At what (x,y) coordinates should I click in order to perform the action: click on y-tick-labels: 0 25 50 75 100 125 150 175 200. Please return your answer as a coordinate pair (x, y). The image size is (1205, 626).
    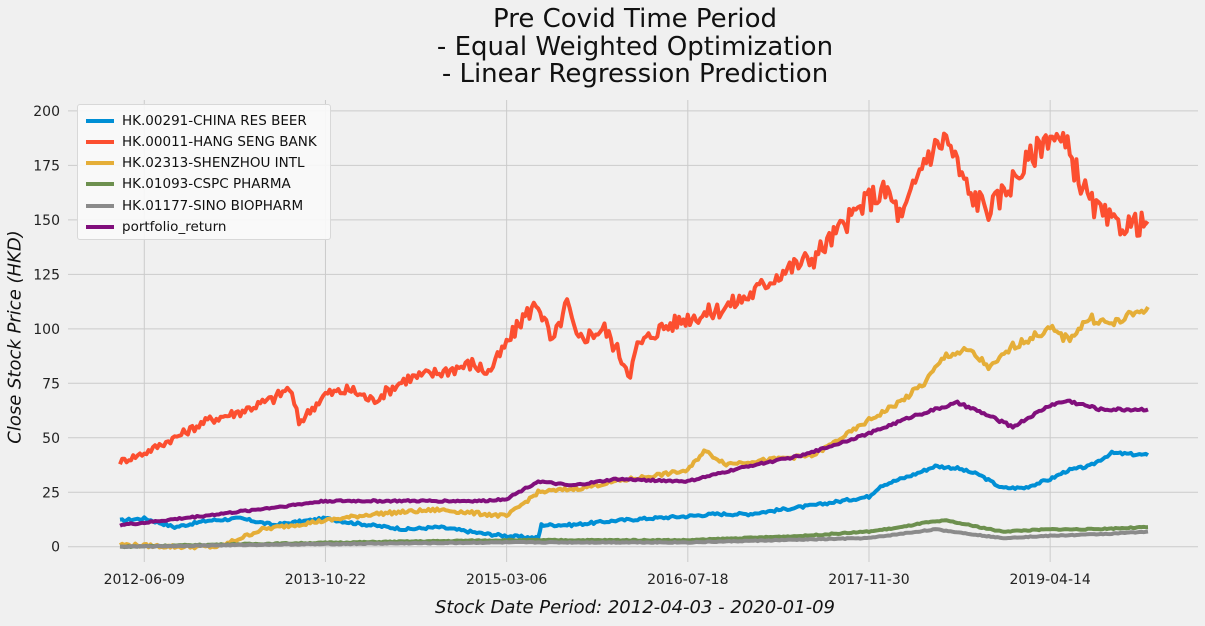
    Looking at the image, I should click on (46, 330).